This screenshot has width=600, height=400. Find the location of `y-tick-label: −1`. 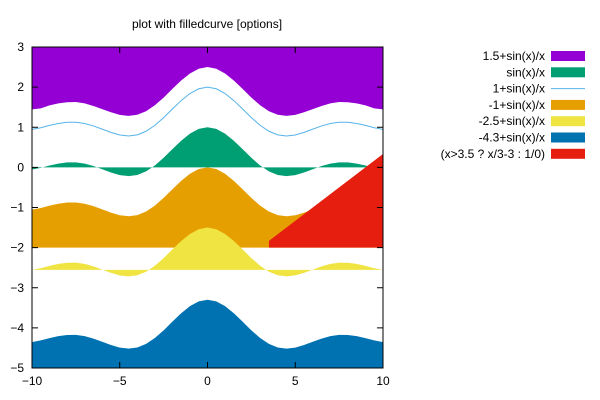

y-tick-label: −1 is located at coordinates (17, 208).